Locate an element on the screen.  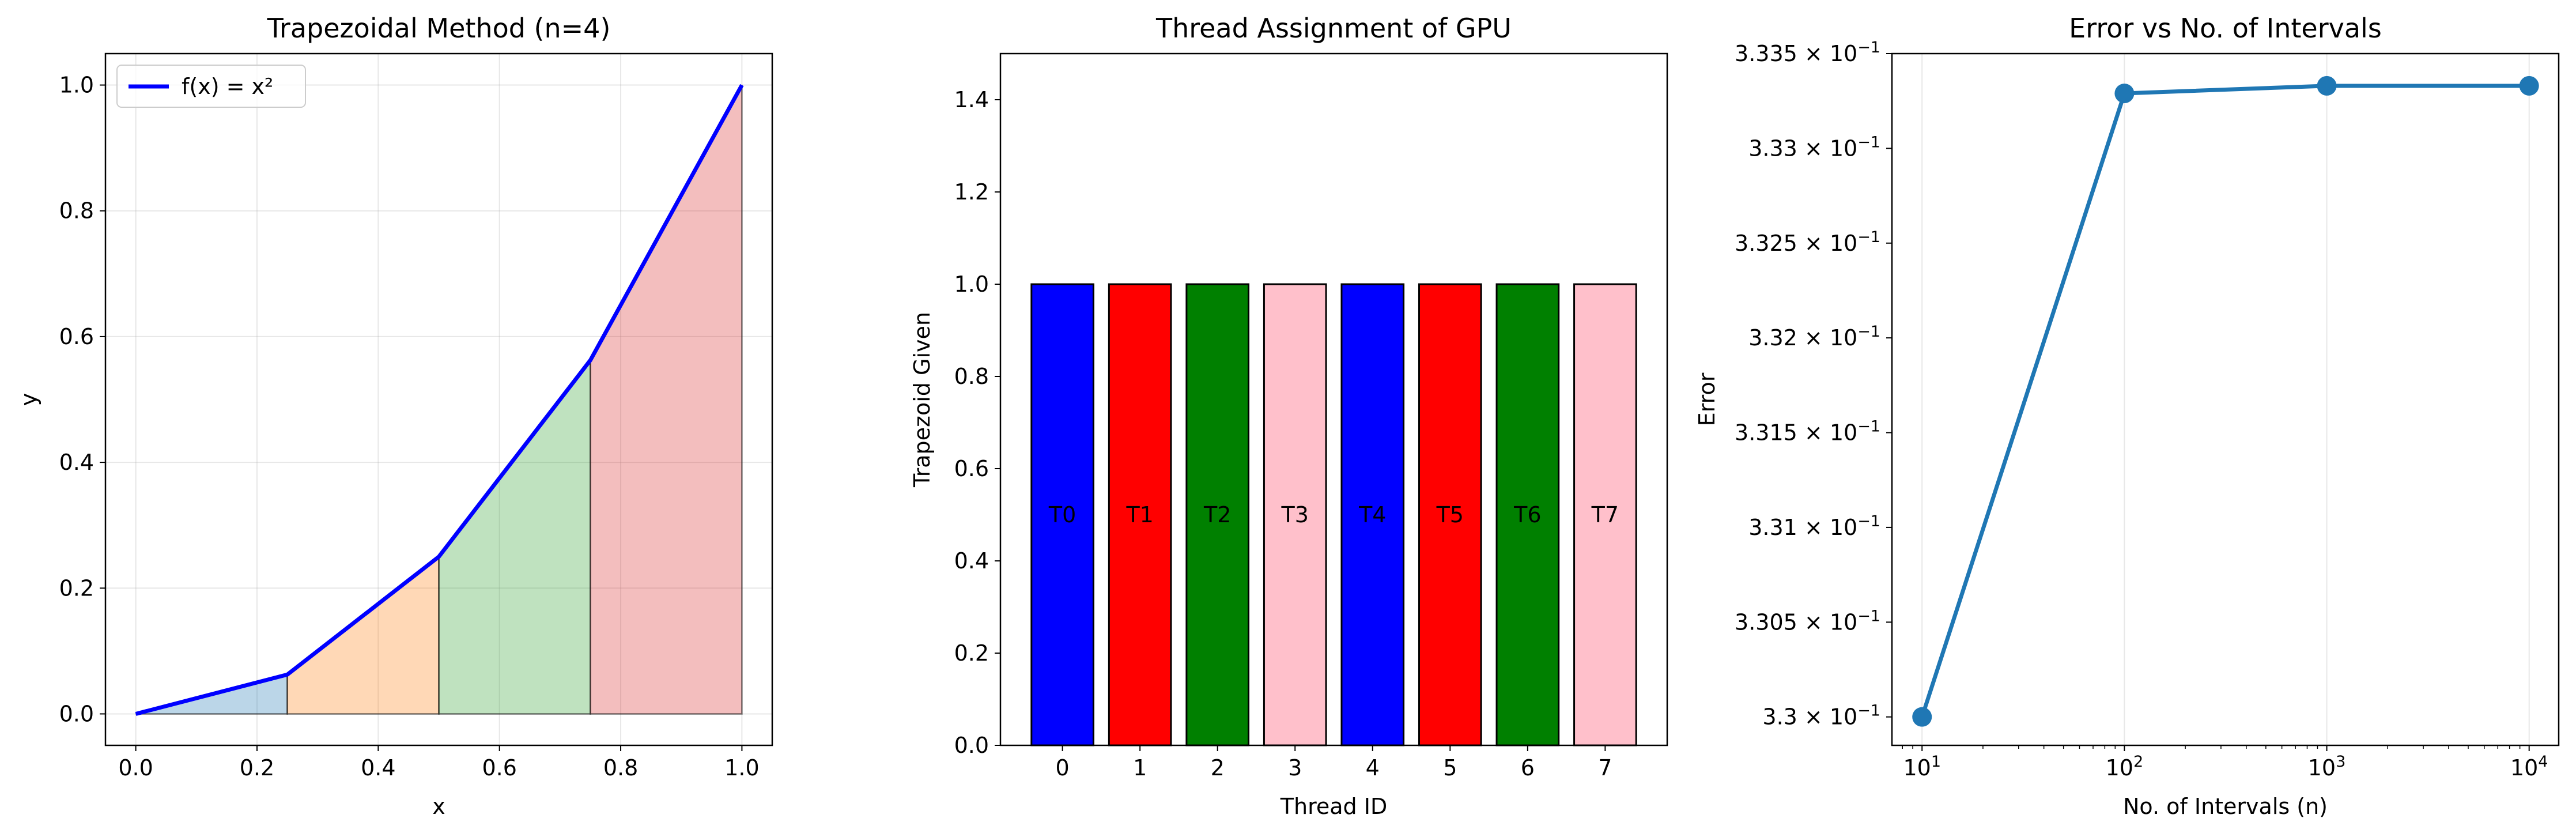
y-tick-mantissa: 3.32 is located at coordinates (1772, 337).